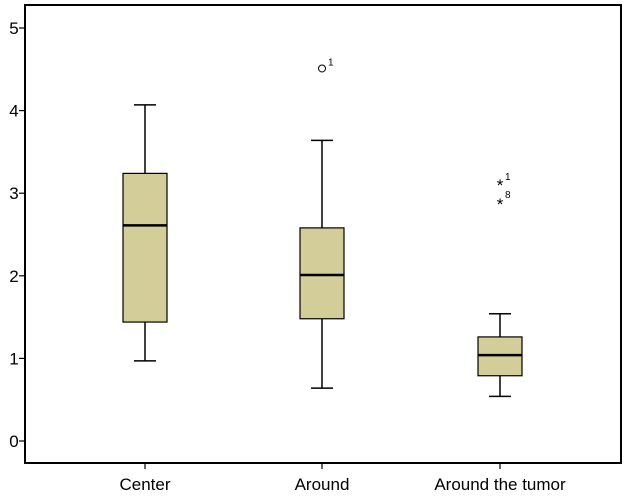  Describe the element at coordinates (144, 484) in the screenshot. I see `x-category-label: Center` at that location.